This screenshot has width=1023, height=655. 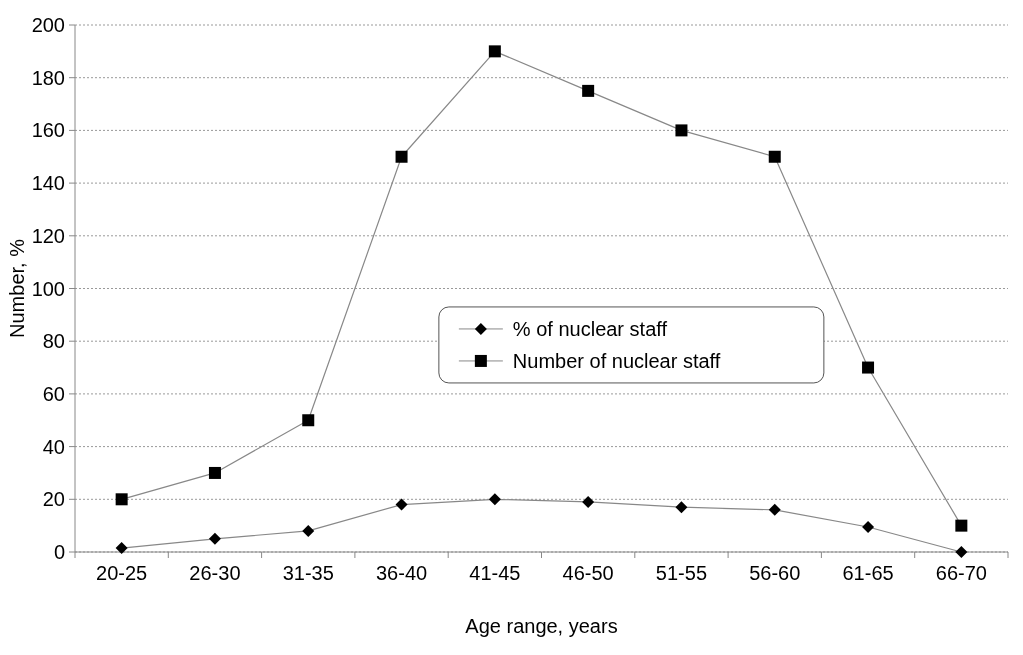 I want to click on y-tick-label: 160, so click(x=48, y=130).